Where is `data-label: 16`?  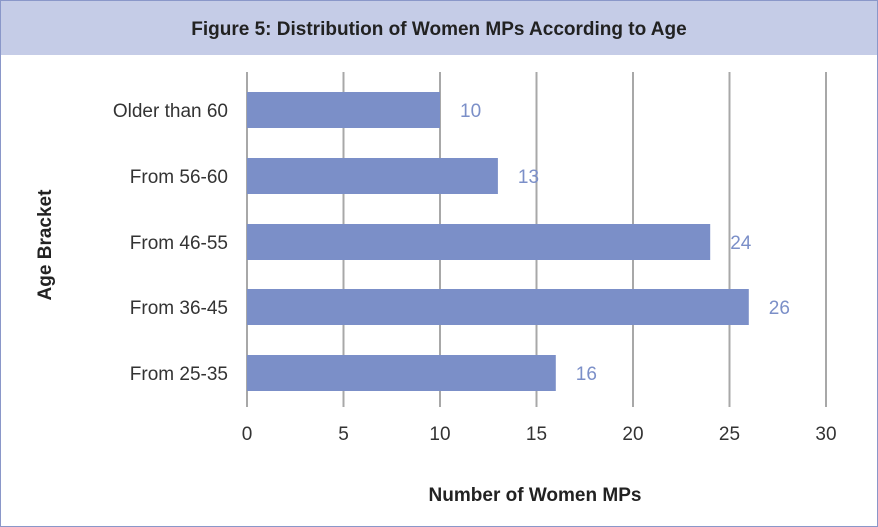 data-label: 16 is located at coordinates (586, 374).